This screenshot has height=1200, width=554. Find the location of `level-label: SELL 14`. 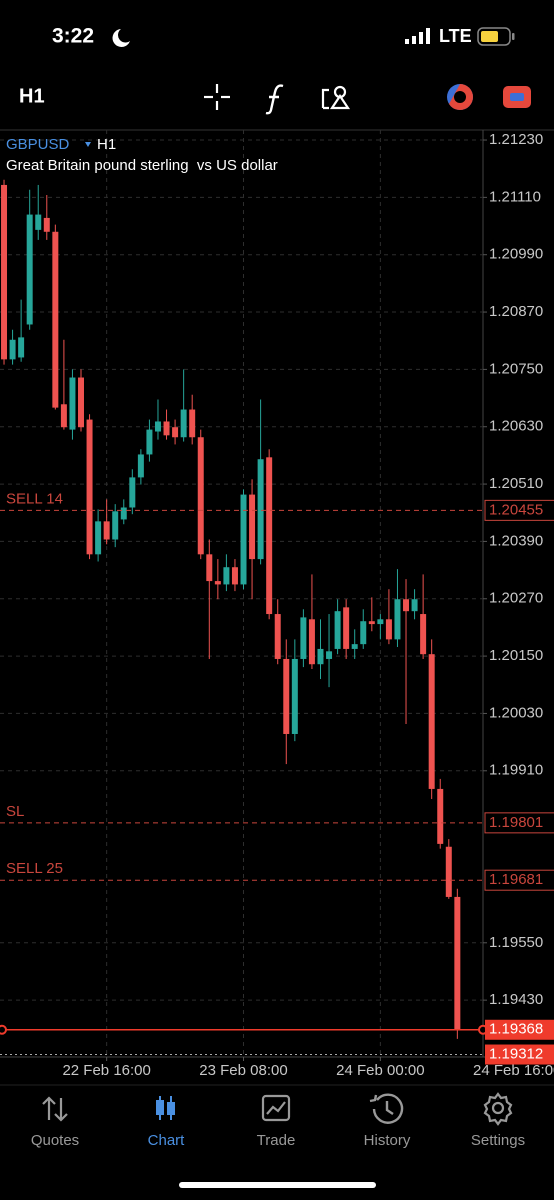

level-label: SELL 14 is located at coordinates (34, 498).